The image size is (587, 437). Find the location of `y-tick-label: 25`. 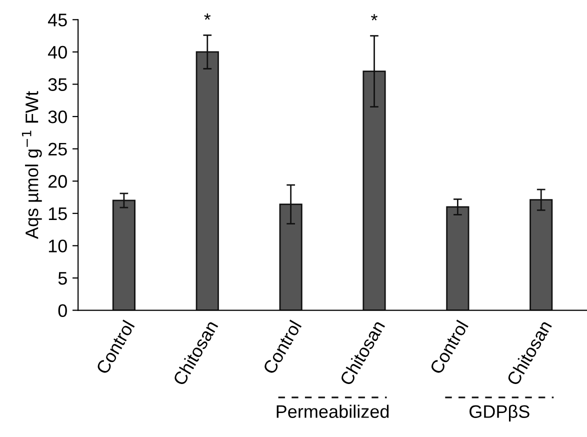

y-tick-label: 25 is located at coordinates (57, 149).